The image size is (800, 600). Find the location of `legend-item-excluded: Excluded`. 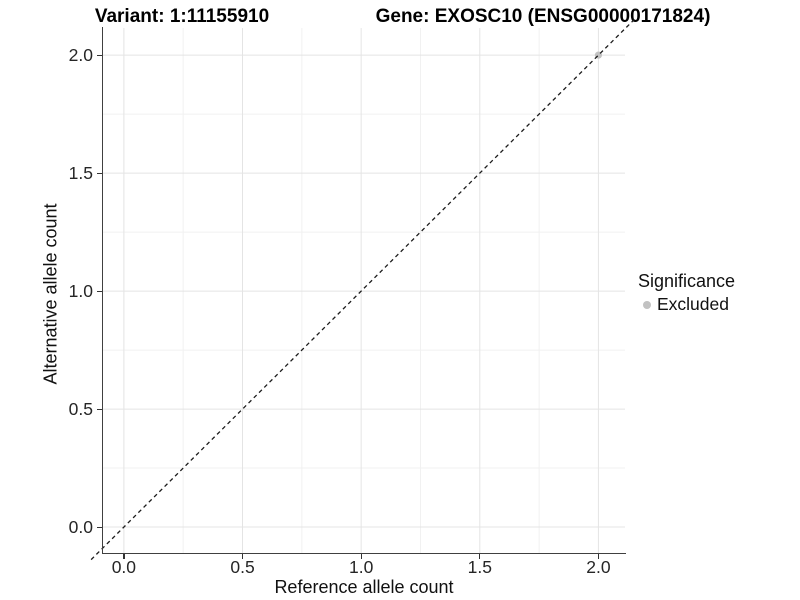

legend-item-excluded: Excluded is located at coordinates (686, 304).